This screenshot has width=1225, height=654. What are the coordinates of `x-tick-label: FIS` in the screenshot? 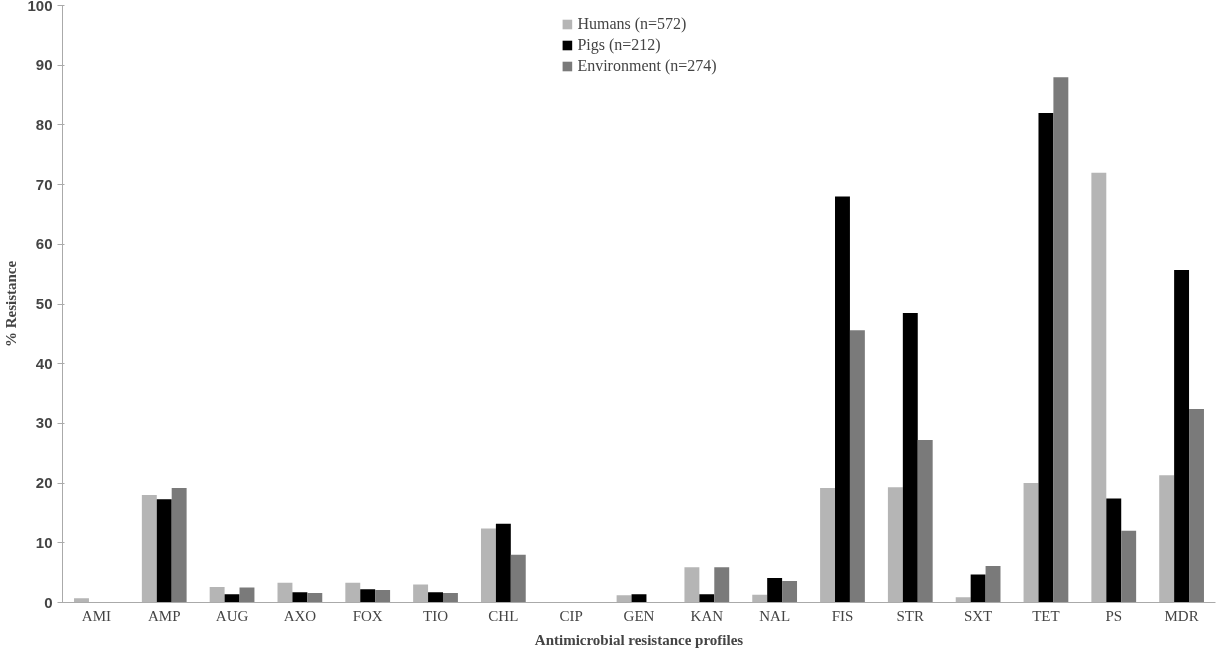 It's located at (842, 615).